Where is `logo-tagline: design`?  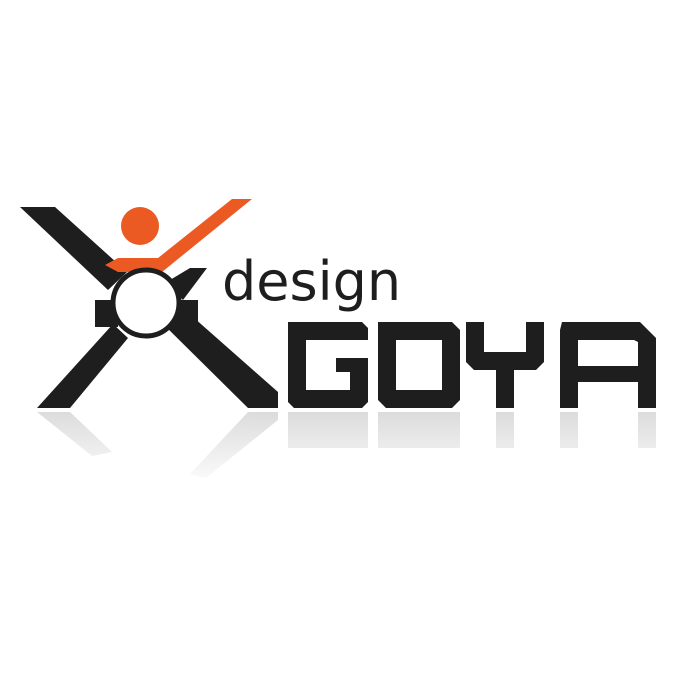 logo-tagline: design is located at coordinates (311, 281).